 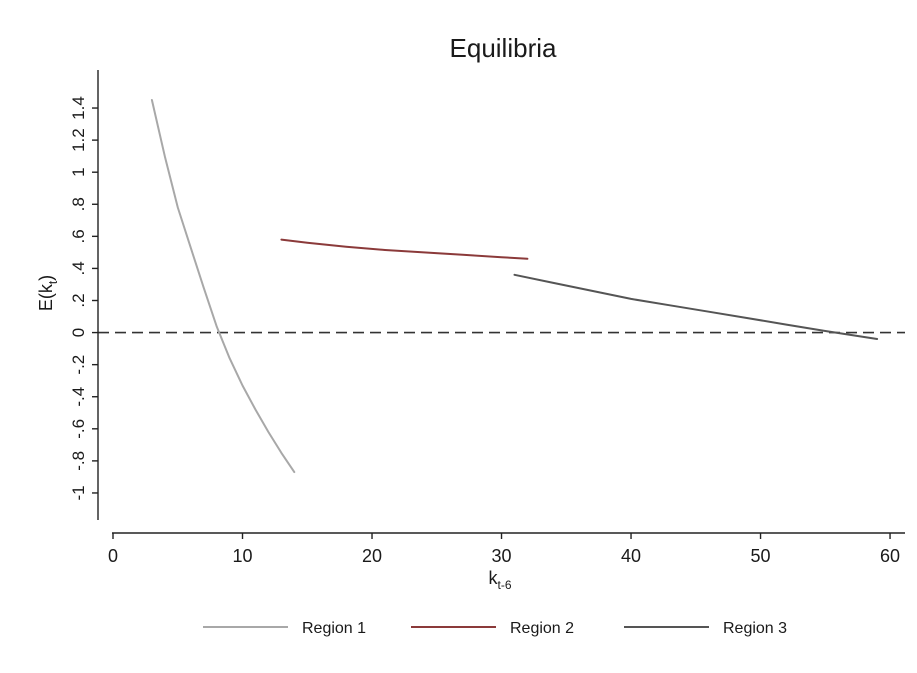 I want to click on x-tick-label: 60, so click(x=890, y=556).